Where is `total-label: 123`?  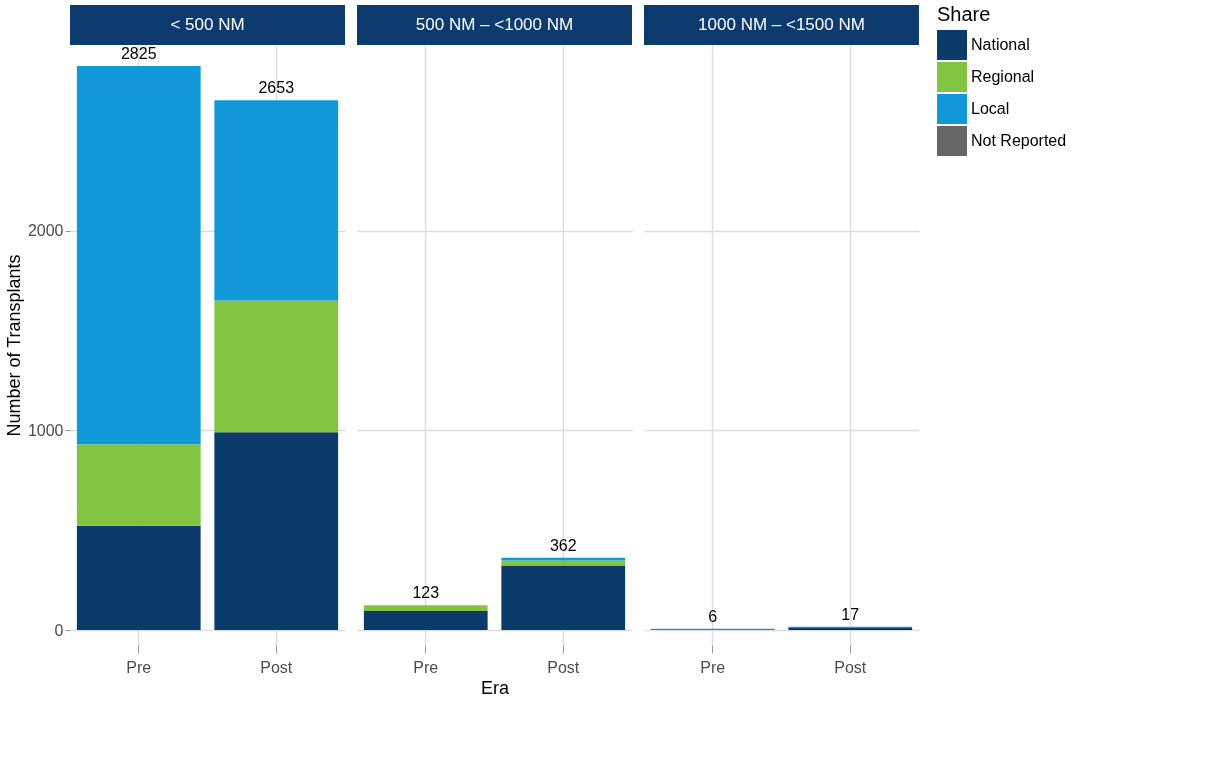 total-label: 123 is located at coordinates (426, 593).